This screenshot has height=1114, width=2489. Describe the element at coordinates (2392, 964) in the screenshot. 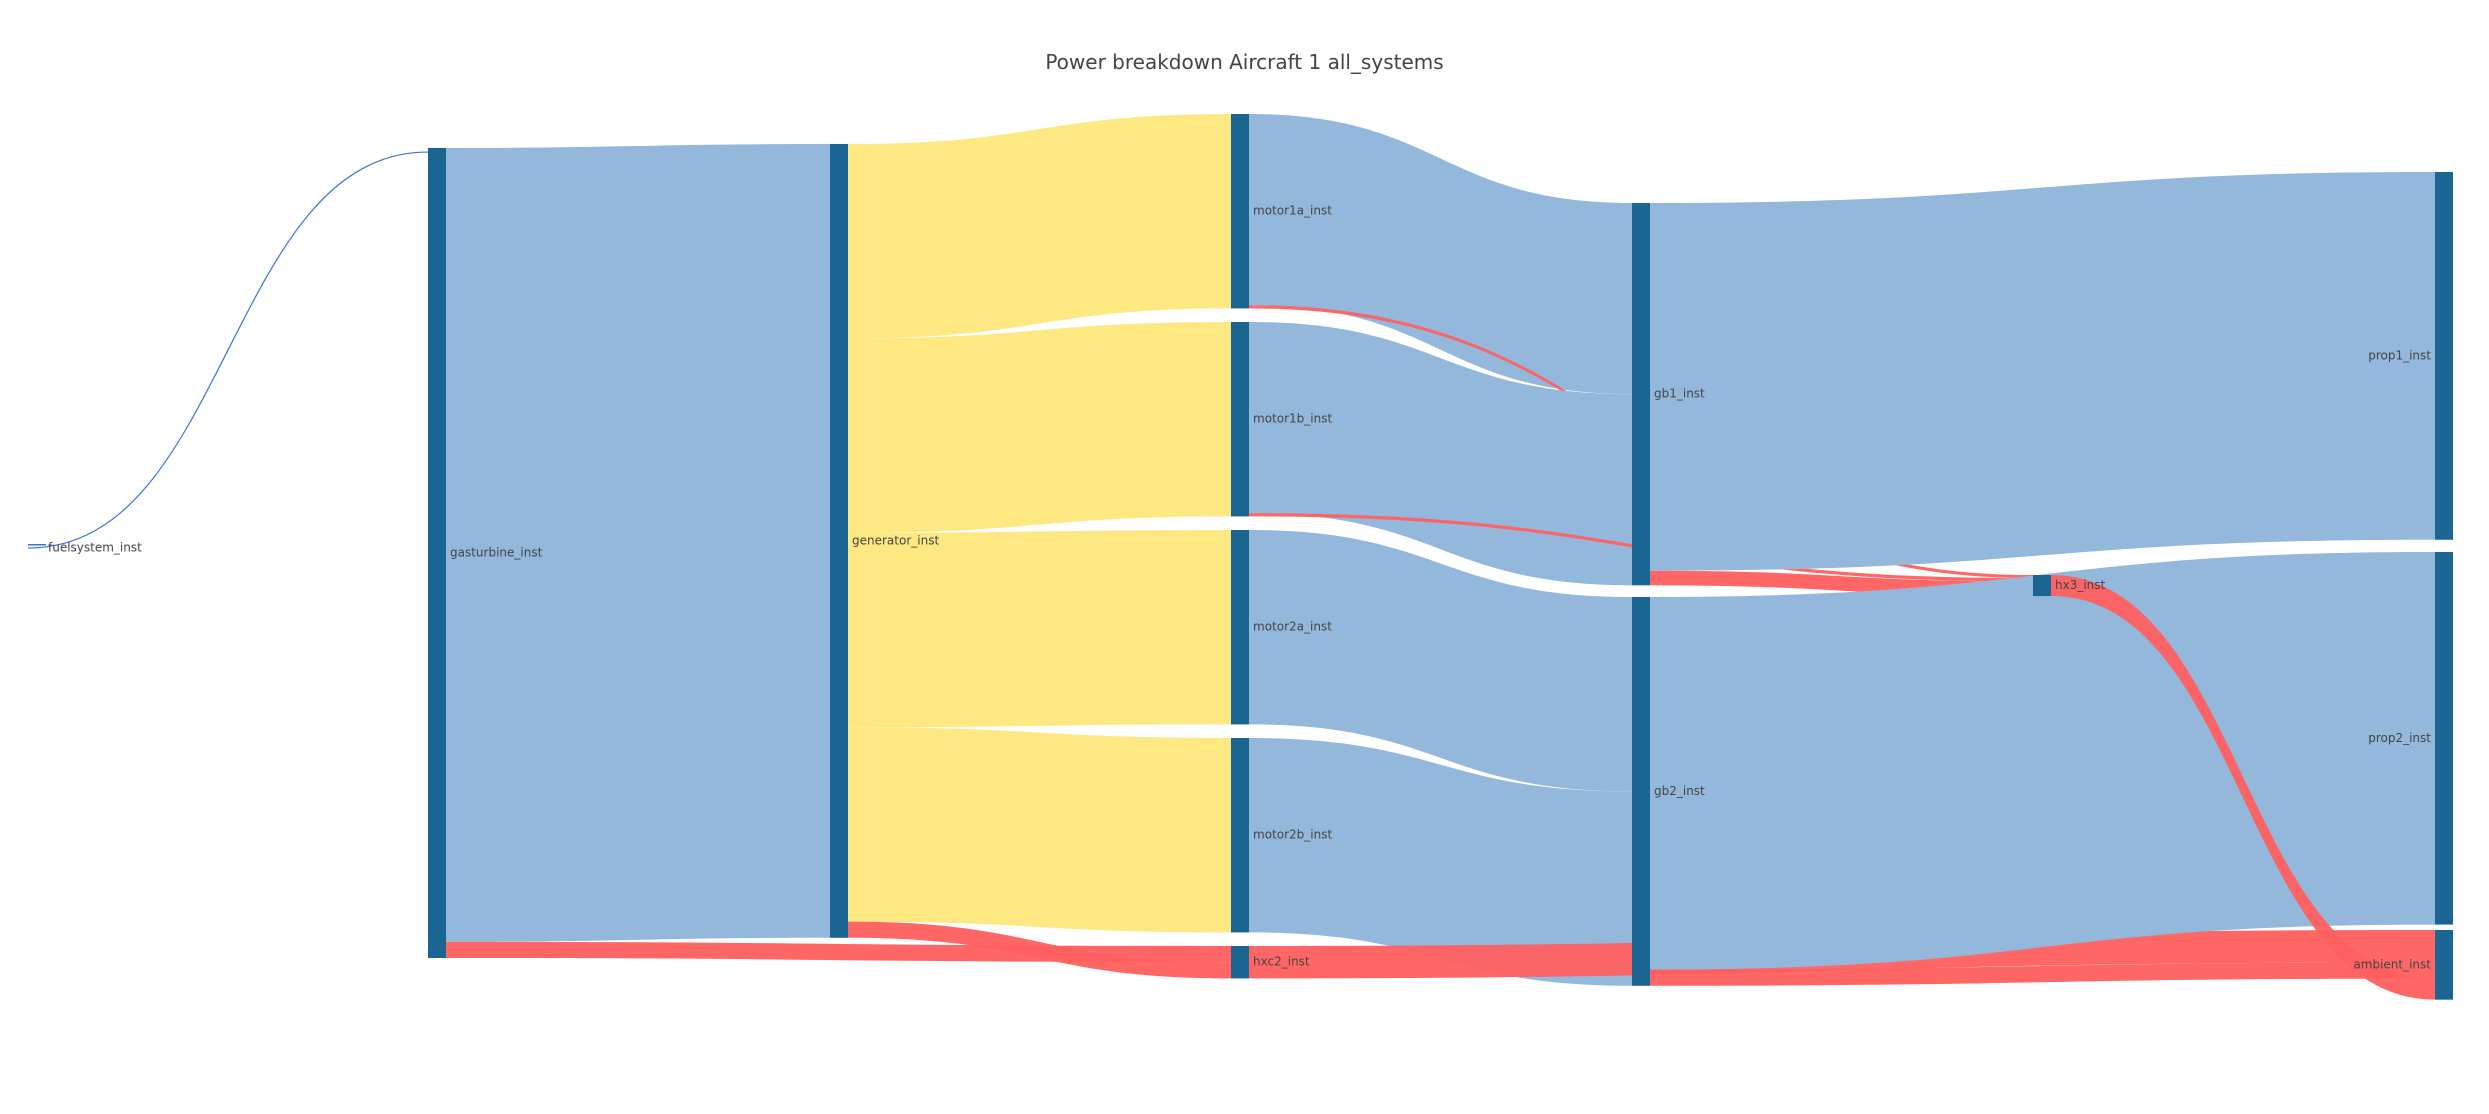

I see `node-label-ambient_inst: ambient_inst` at that location.